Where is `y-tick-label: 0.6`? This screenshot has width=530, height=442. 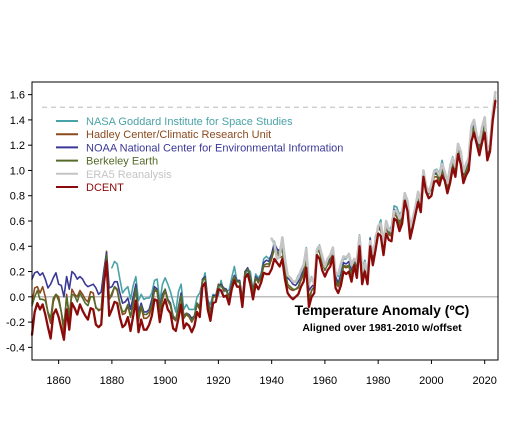 y-tick-label: 0.6 is located at coordinates (17, 222).